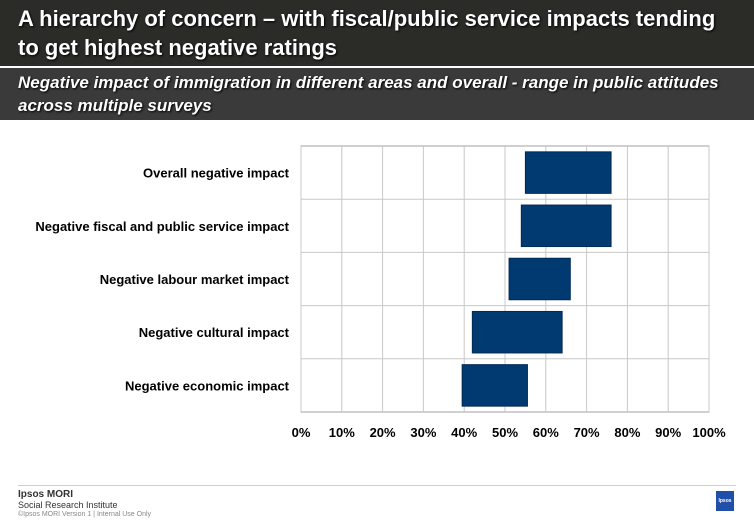 The height and width of the screenshot is (522, 754). I want to click on category-label: Negative labour market impact, so click(195, 279).